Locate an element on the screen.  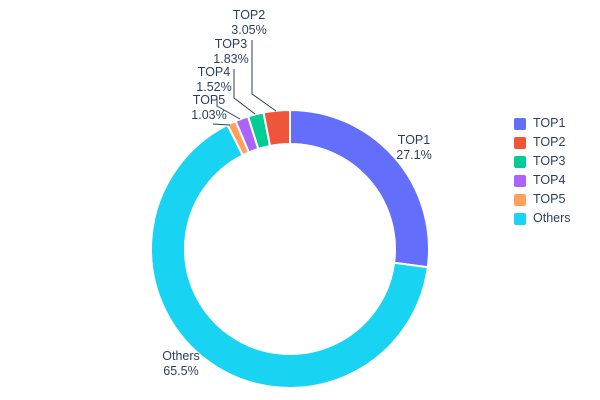
legend-item-top5: TOP5 is located at coordinates (542, 199).